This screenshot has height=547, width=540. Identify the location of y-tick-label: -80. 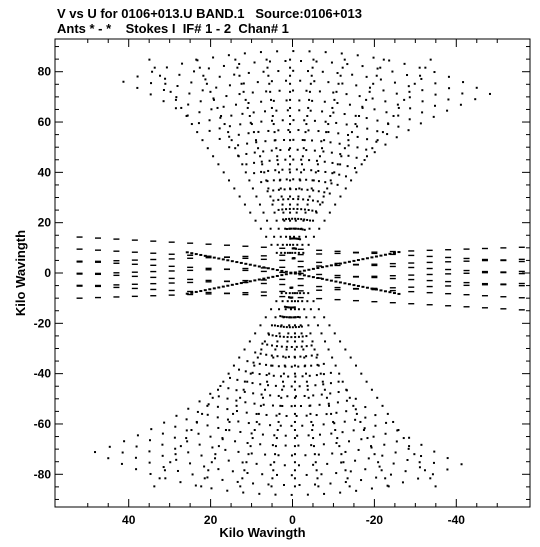
(43, 474).